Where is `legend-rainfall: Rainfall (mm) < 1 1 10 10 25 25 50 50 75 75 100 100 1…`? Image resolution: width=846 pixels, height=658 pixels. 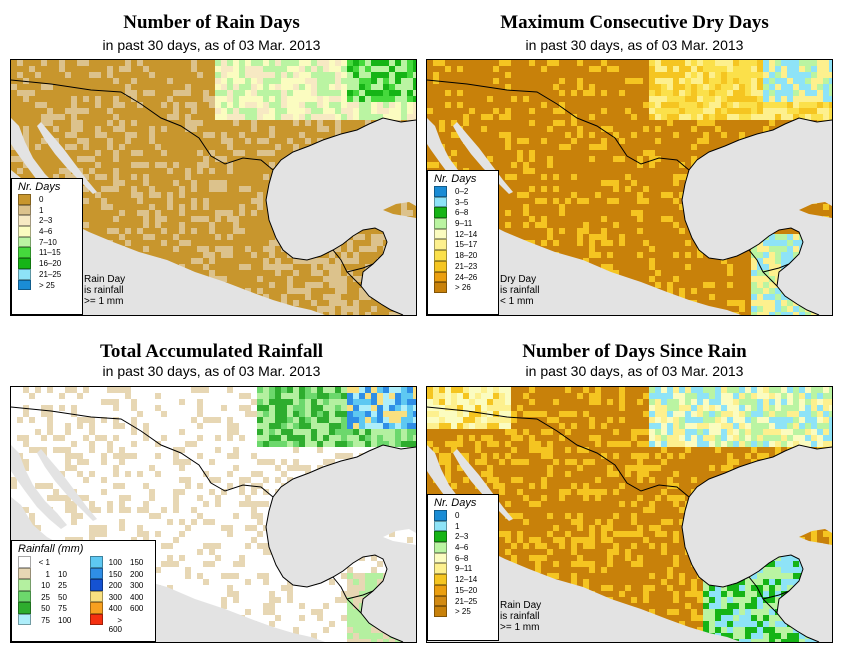
legend-rainfall: Rainfall (mm) < 1 1 10 10 25 25 50 50 75 75 100 100 1… is located at coordinates (83, 591).